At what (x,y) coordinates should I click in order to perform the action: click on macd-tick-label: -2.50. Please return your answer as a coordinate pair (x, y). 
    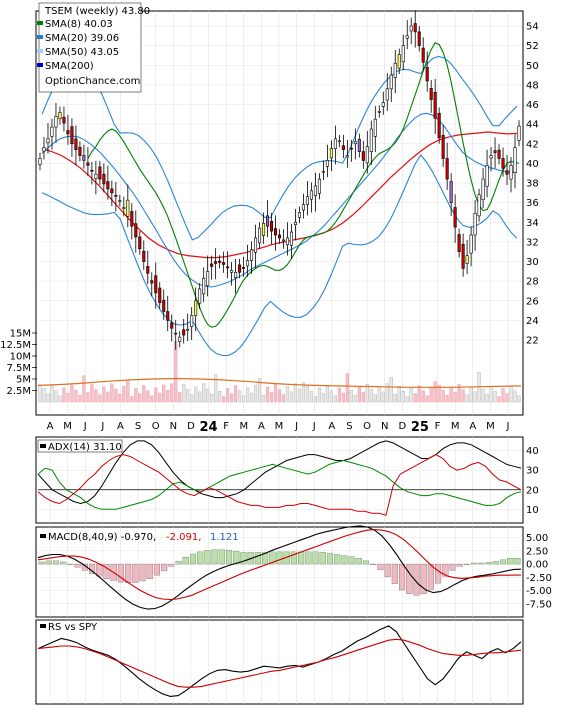
    Looking at the image, I should click on (539, 578).